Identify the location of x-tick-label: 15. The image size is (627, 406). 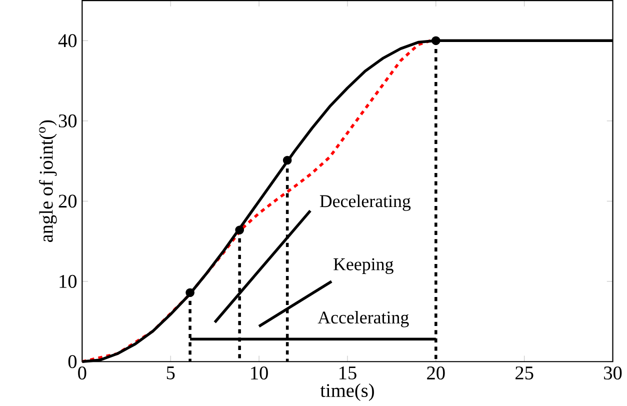
(348, 373).